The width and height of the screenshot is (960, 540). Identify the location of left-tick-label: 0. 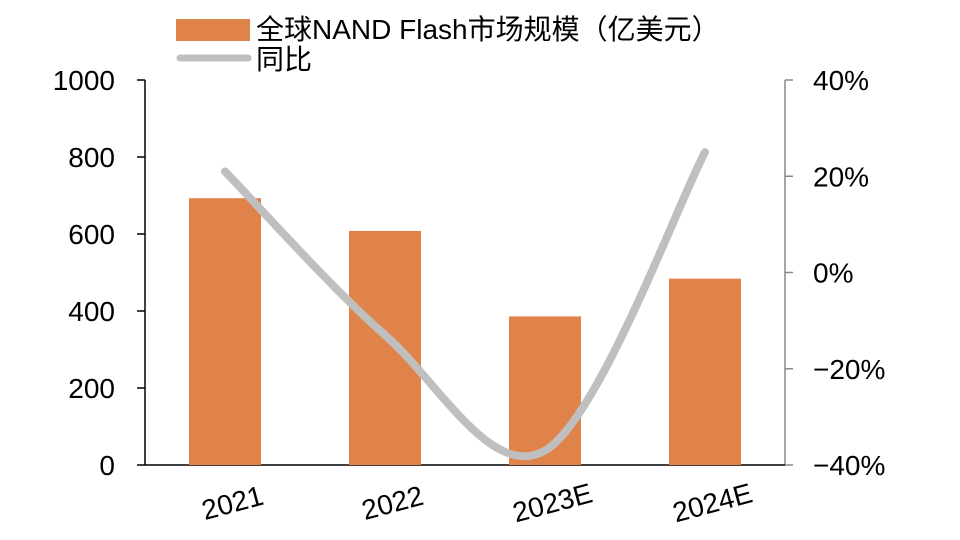
(107, 465).